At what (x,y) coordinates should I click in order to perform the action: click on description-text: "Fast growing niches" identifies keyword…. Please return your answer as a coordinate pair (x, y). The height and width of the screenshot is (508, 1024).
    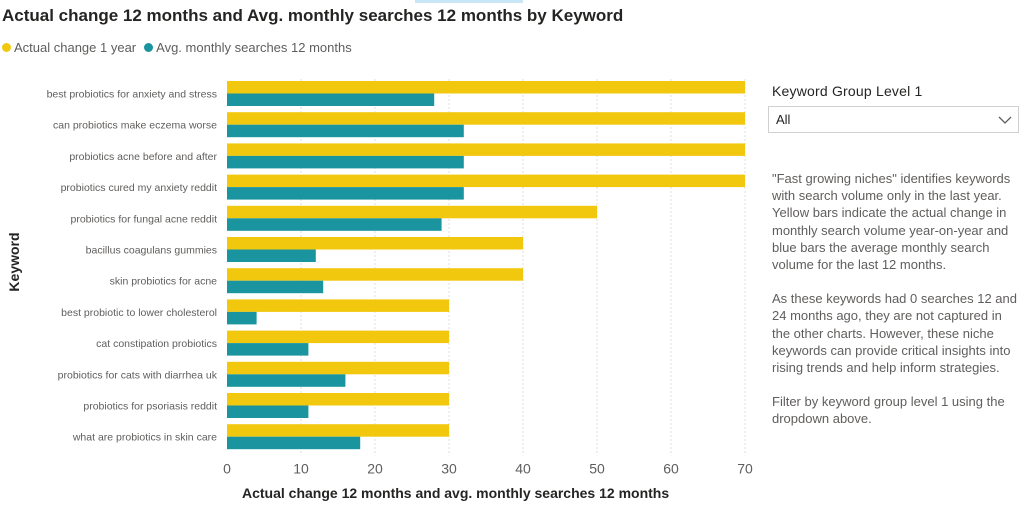
    Looking at the image, I should click on (896, 307).